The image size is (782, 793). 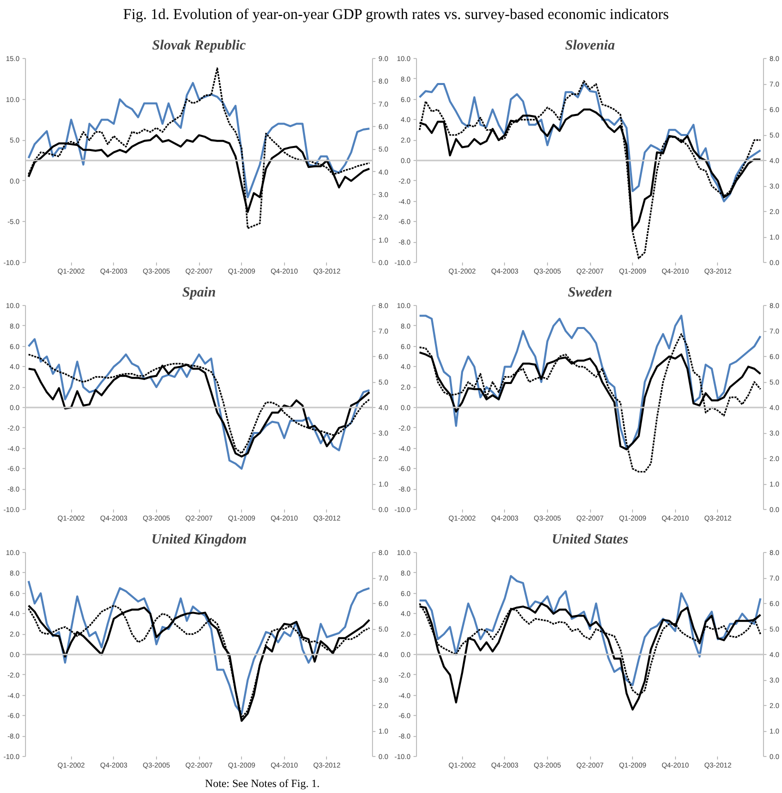 I want to click on chart-title: Sweden, so click(x=590, y=293).